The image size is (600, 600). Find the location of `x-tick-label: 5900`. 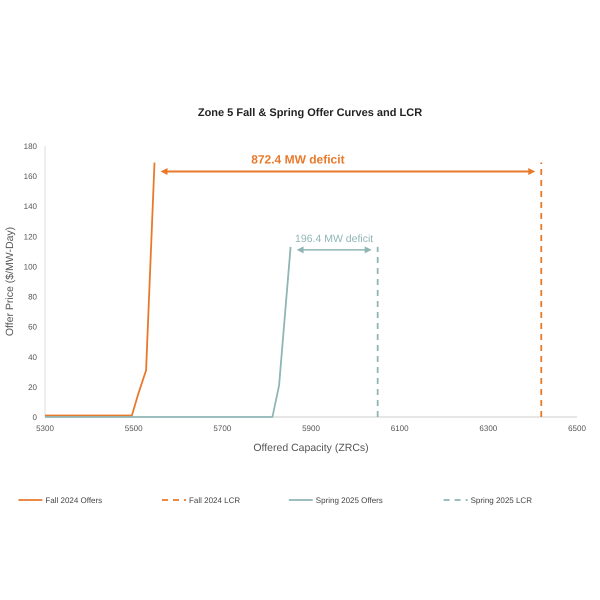

x-tick-label: 5900 is located at coordinates (311, 428).